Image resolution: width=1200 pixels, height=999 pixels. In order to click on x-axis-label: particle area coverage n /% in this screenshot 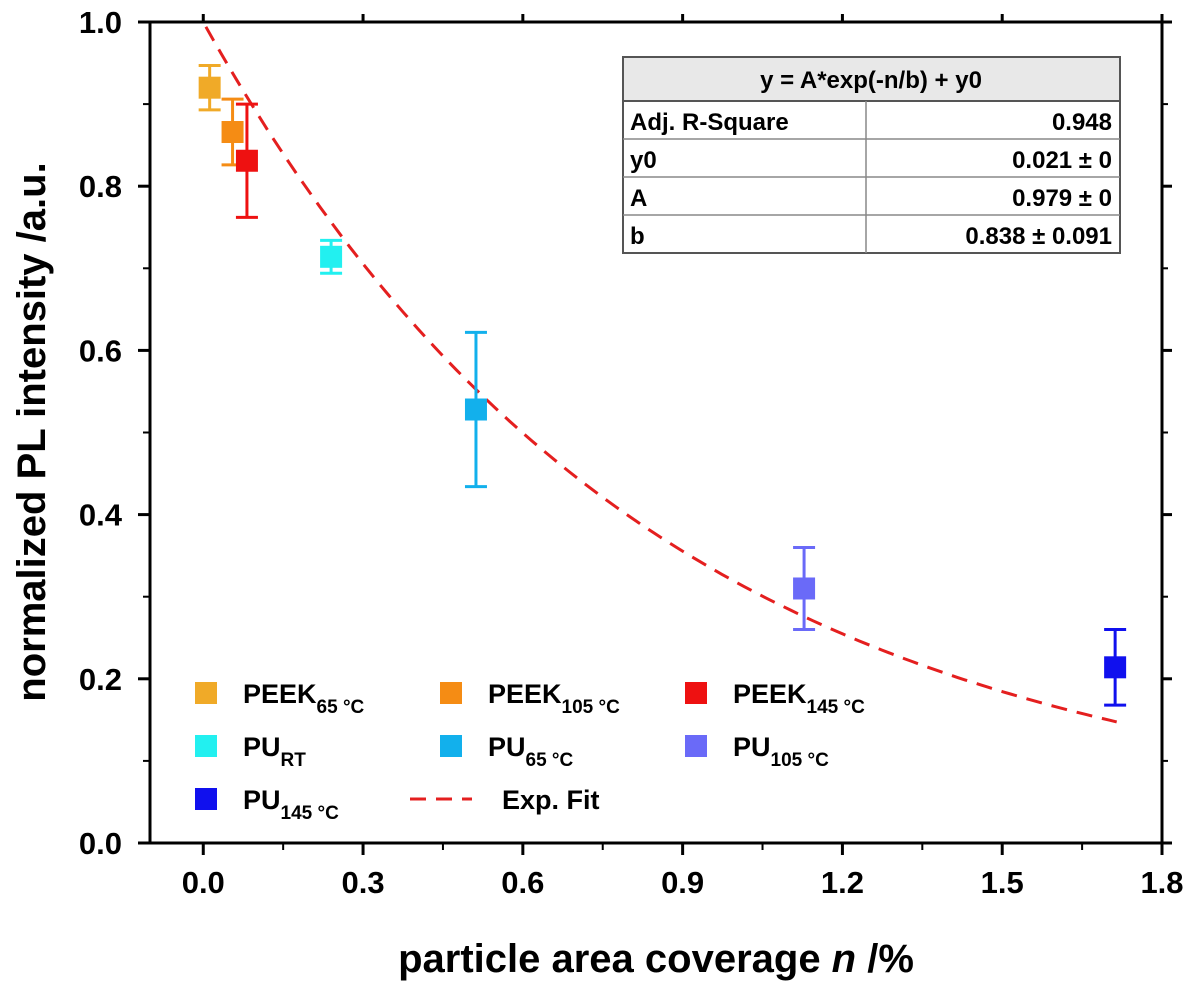, I will do `click(656, 959)`.